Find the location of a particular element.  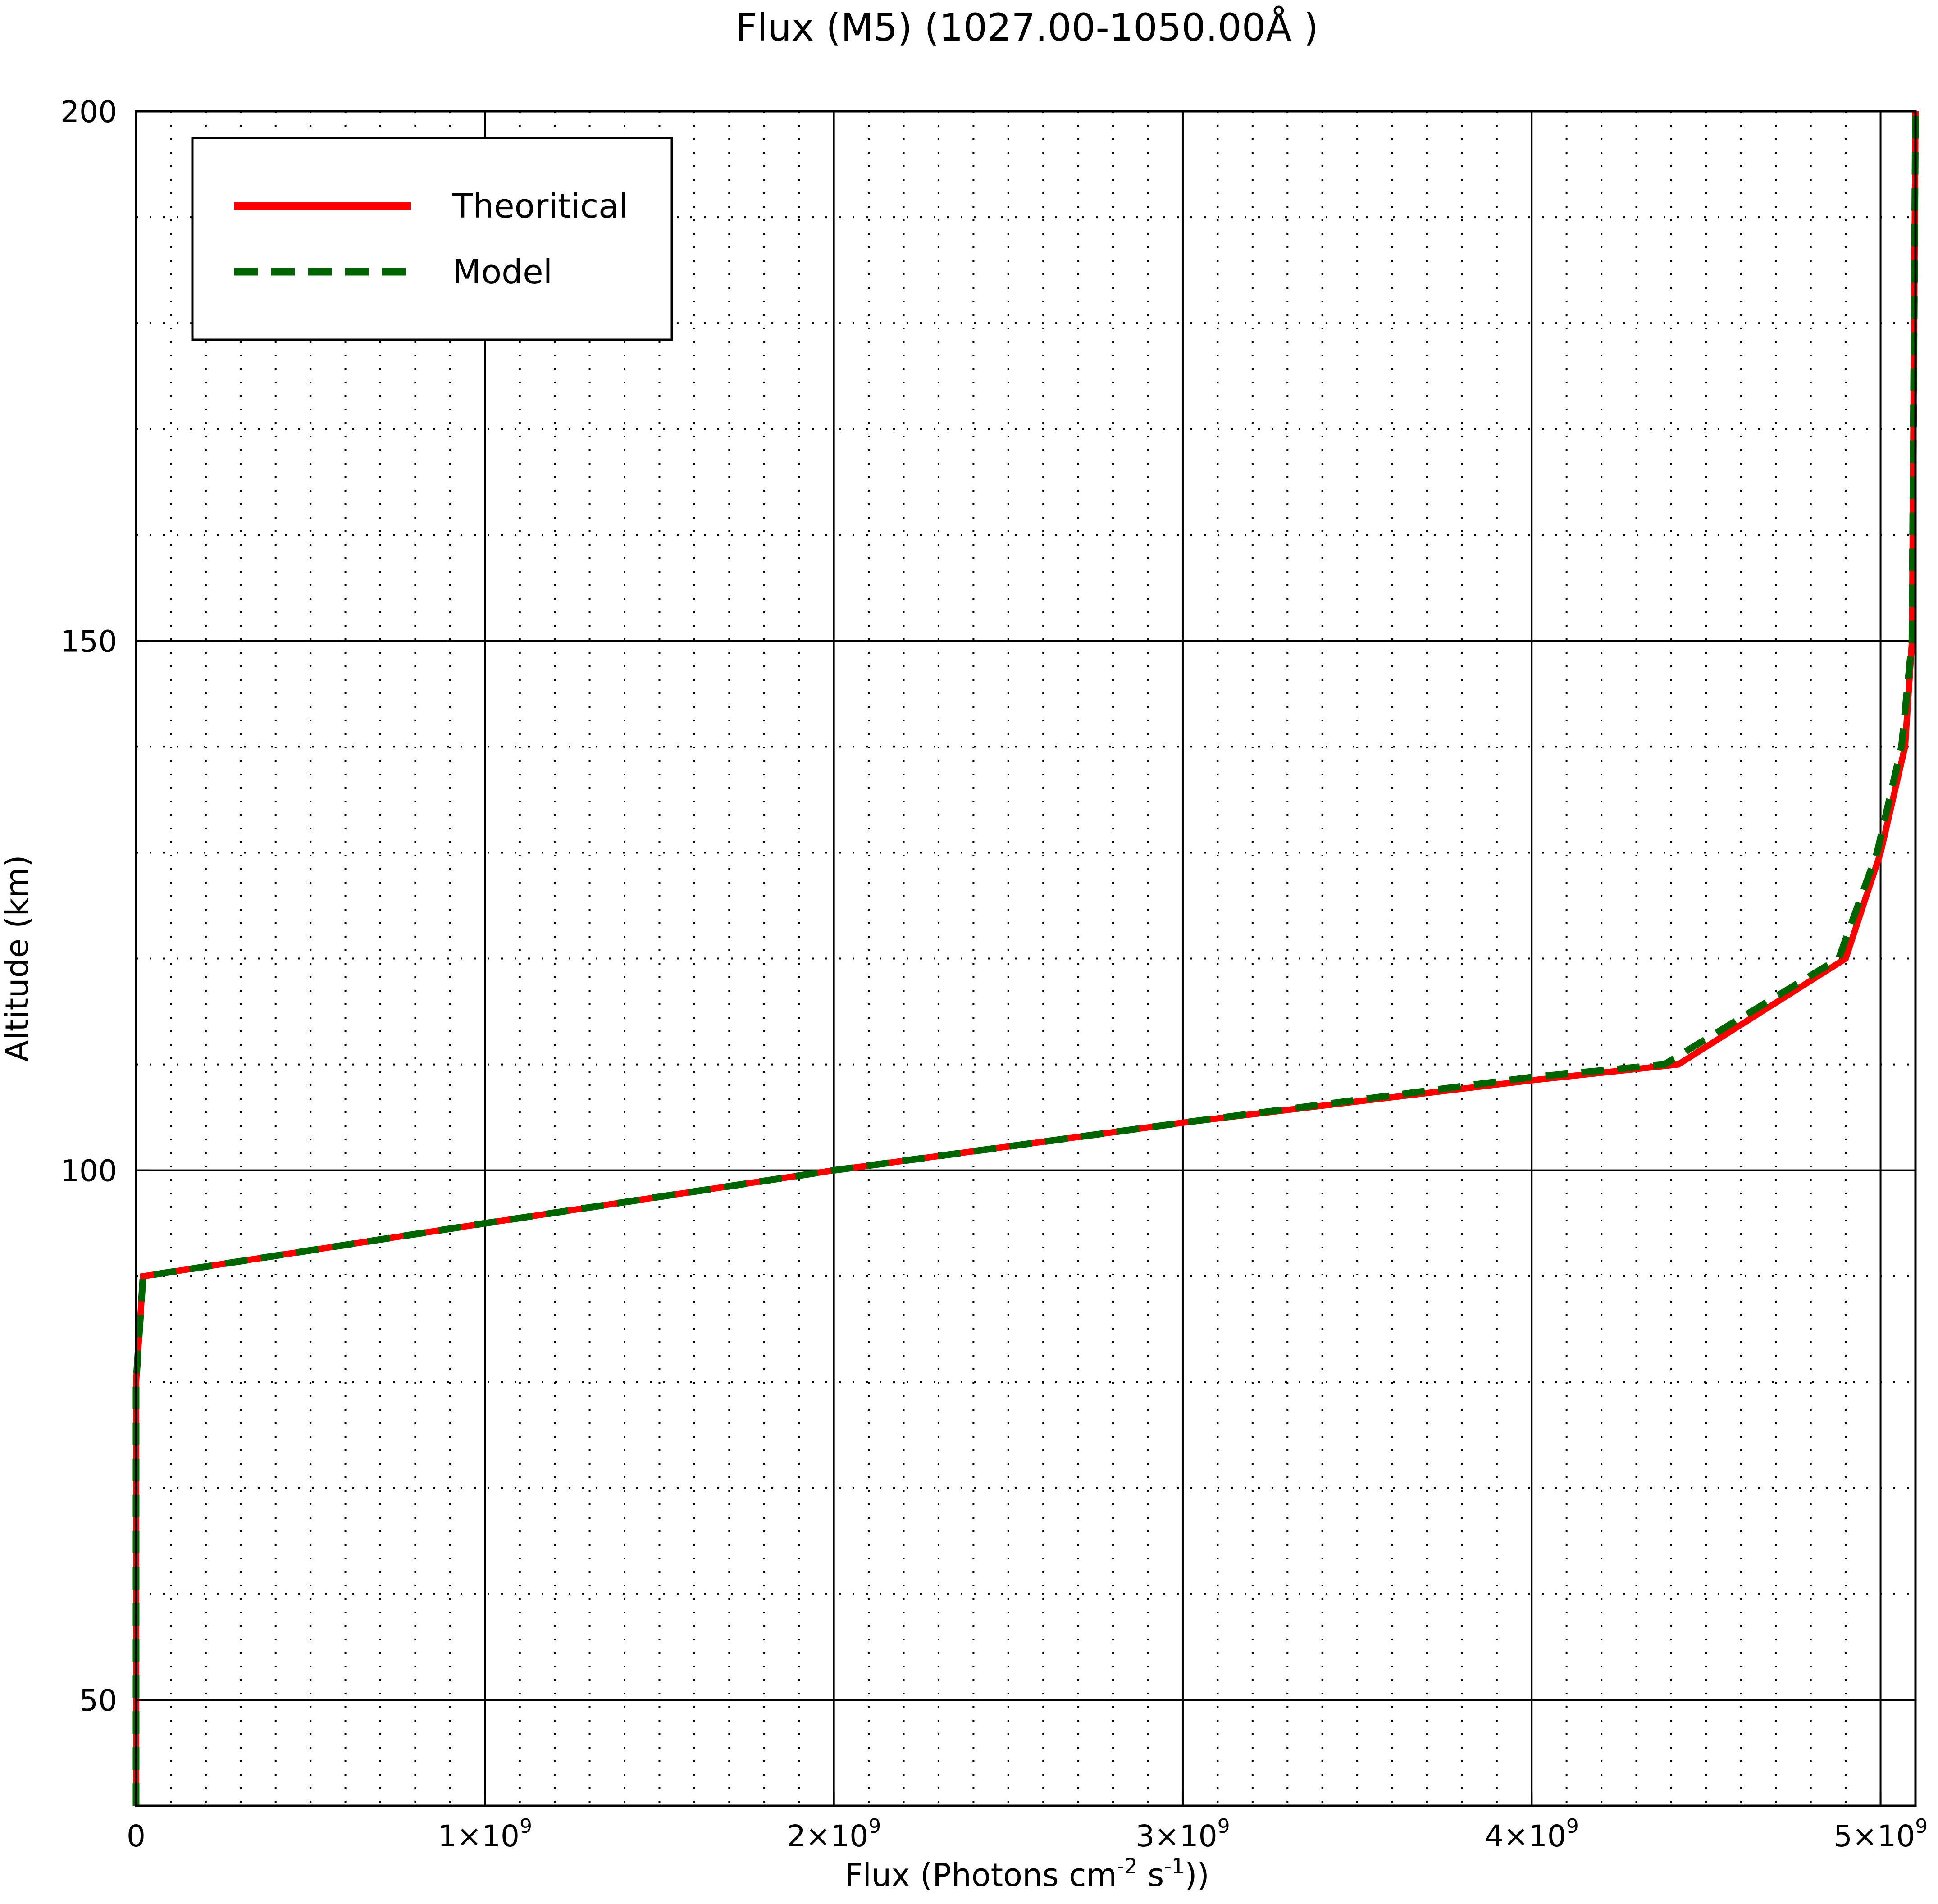

y-tick-label: 200 is located at coordinates (88, 112).